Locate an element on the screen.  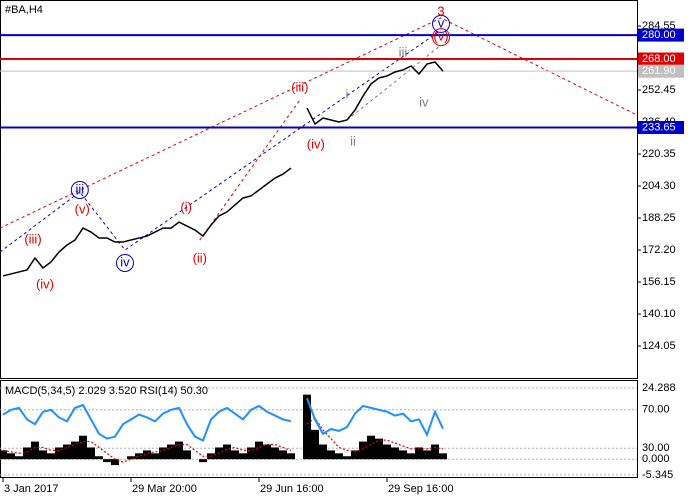
y-tick-label: 140.10 is located at coordinates (659, 314).